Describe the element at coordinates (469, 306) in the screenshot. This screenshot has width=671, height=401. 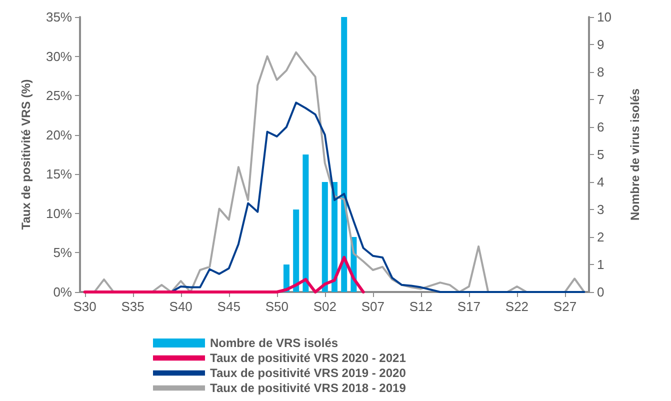
I see `x-tick-label: S17` at that location.